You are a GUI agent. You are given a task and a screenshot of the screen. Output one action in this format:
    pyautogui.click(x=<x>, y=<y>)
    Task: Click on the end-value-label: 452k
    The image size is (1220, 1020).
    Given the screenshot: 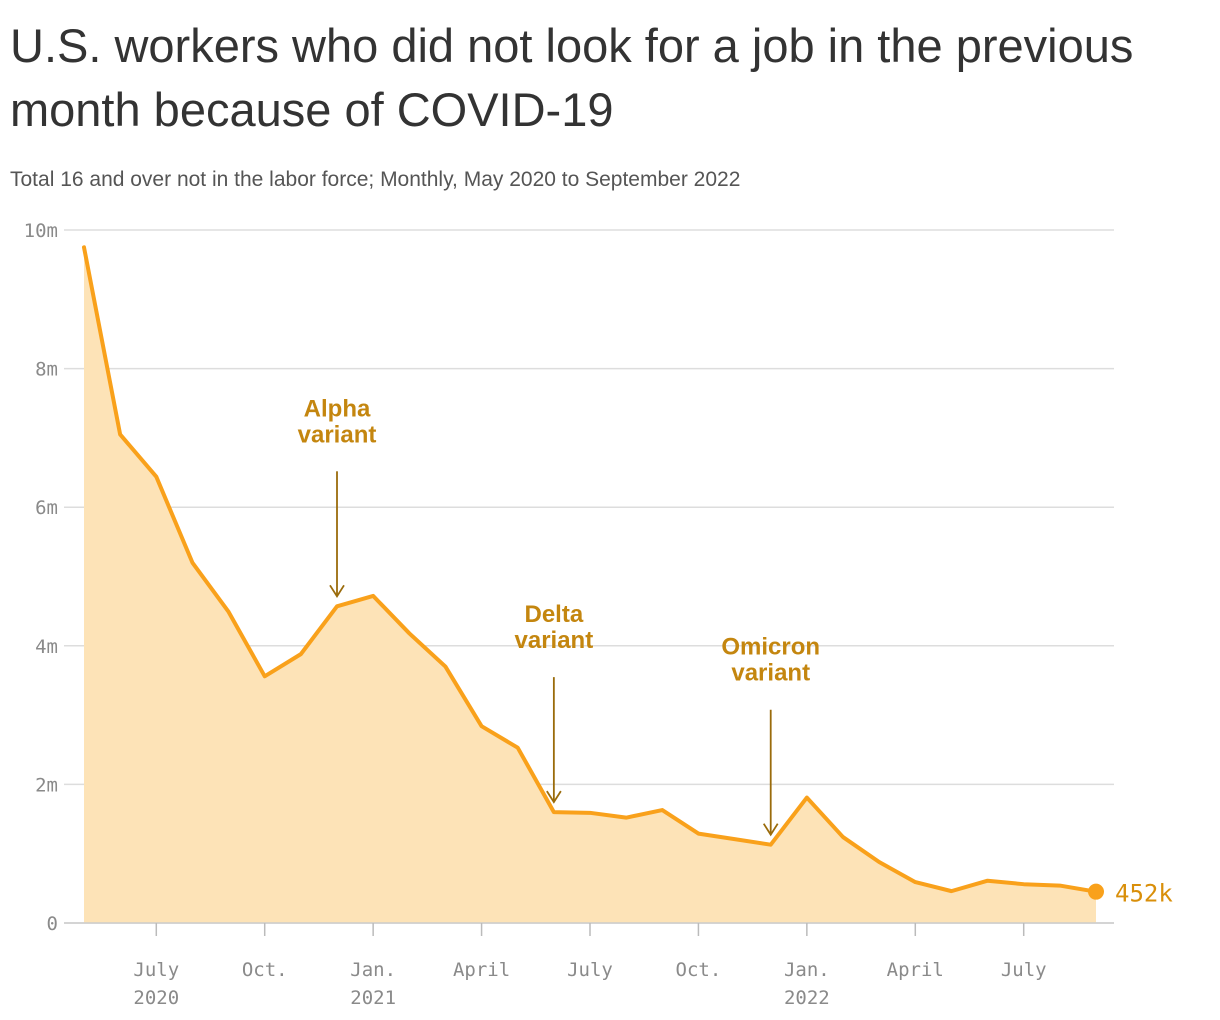 What is the action you would take?
    pyautogui.click(x=1144, y=894)
    